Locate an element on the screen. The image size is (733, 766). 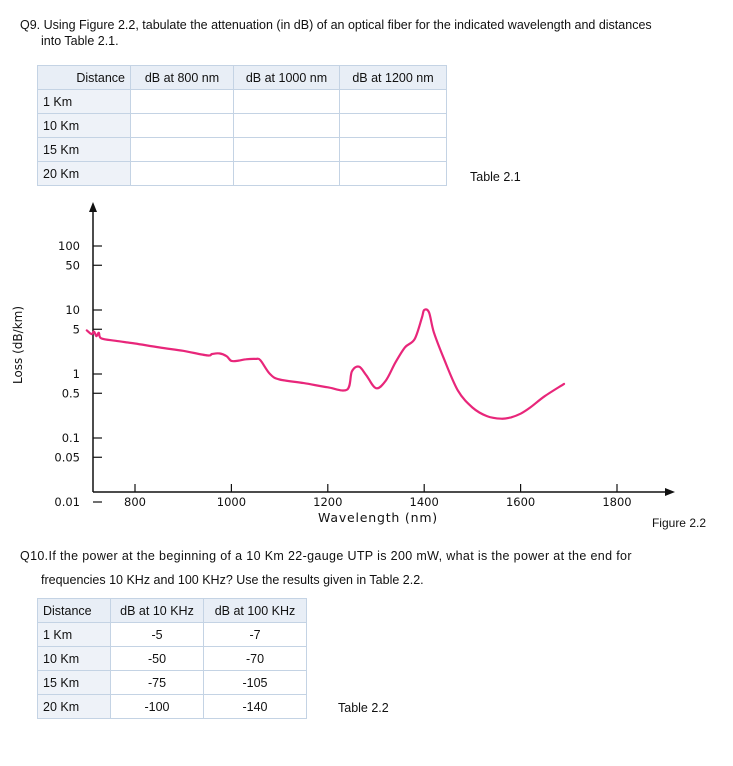
table-row: 10 Km is located at coordinates (242, 125).